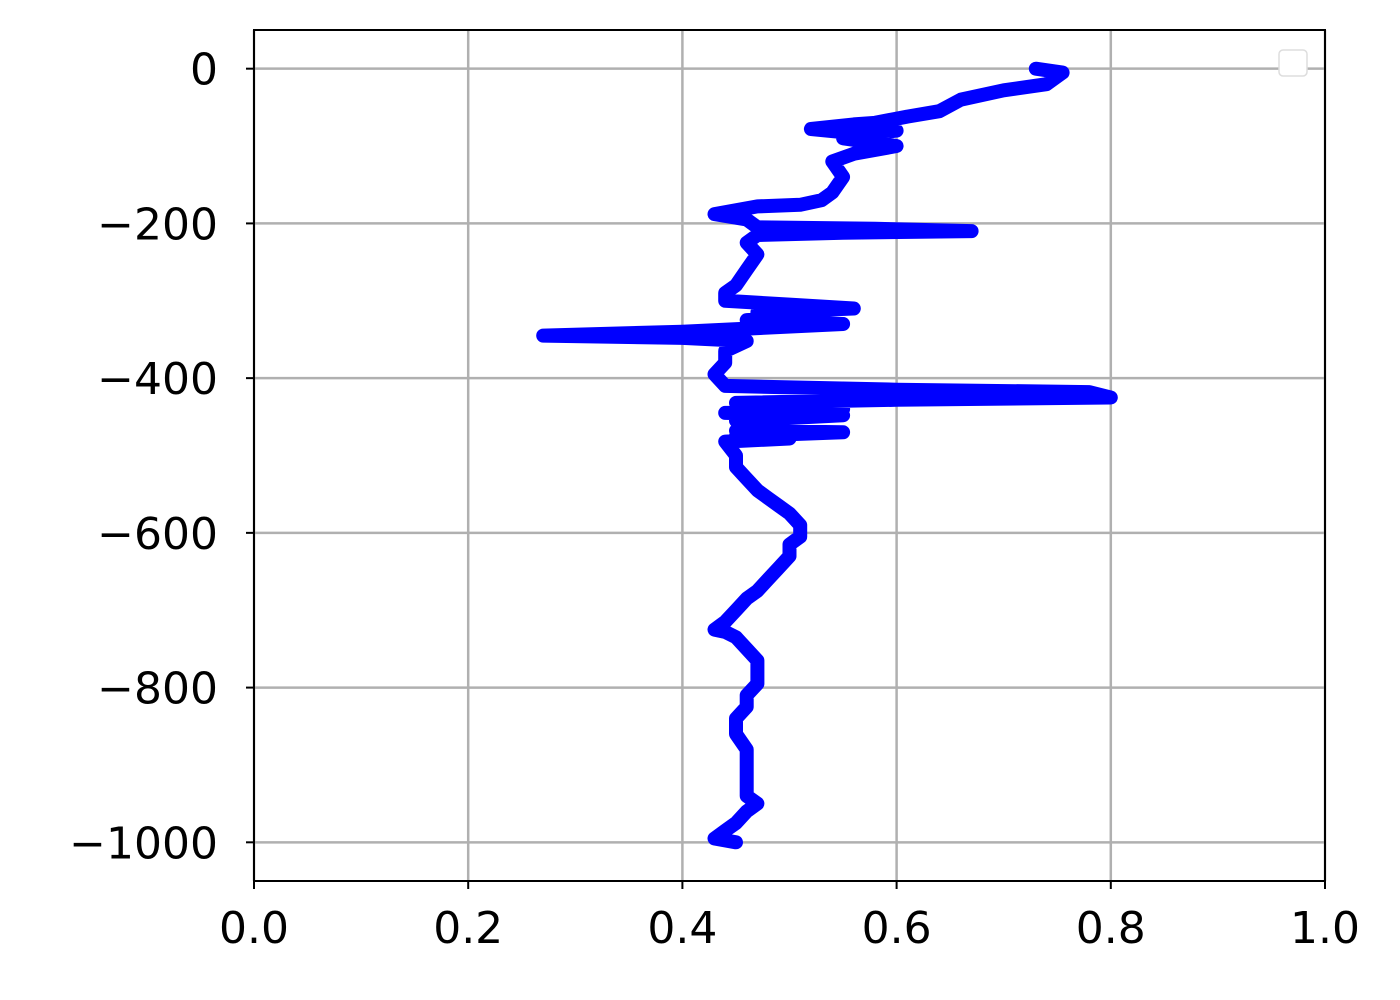 The height and width of the screenshot is (1000, 1400). I want to click on y-tick-label: −600, so click(157, 534).